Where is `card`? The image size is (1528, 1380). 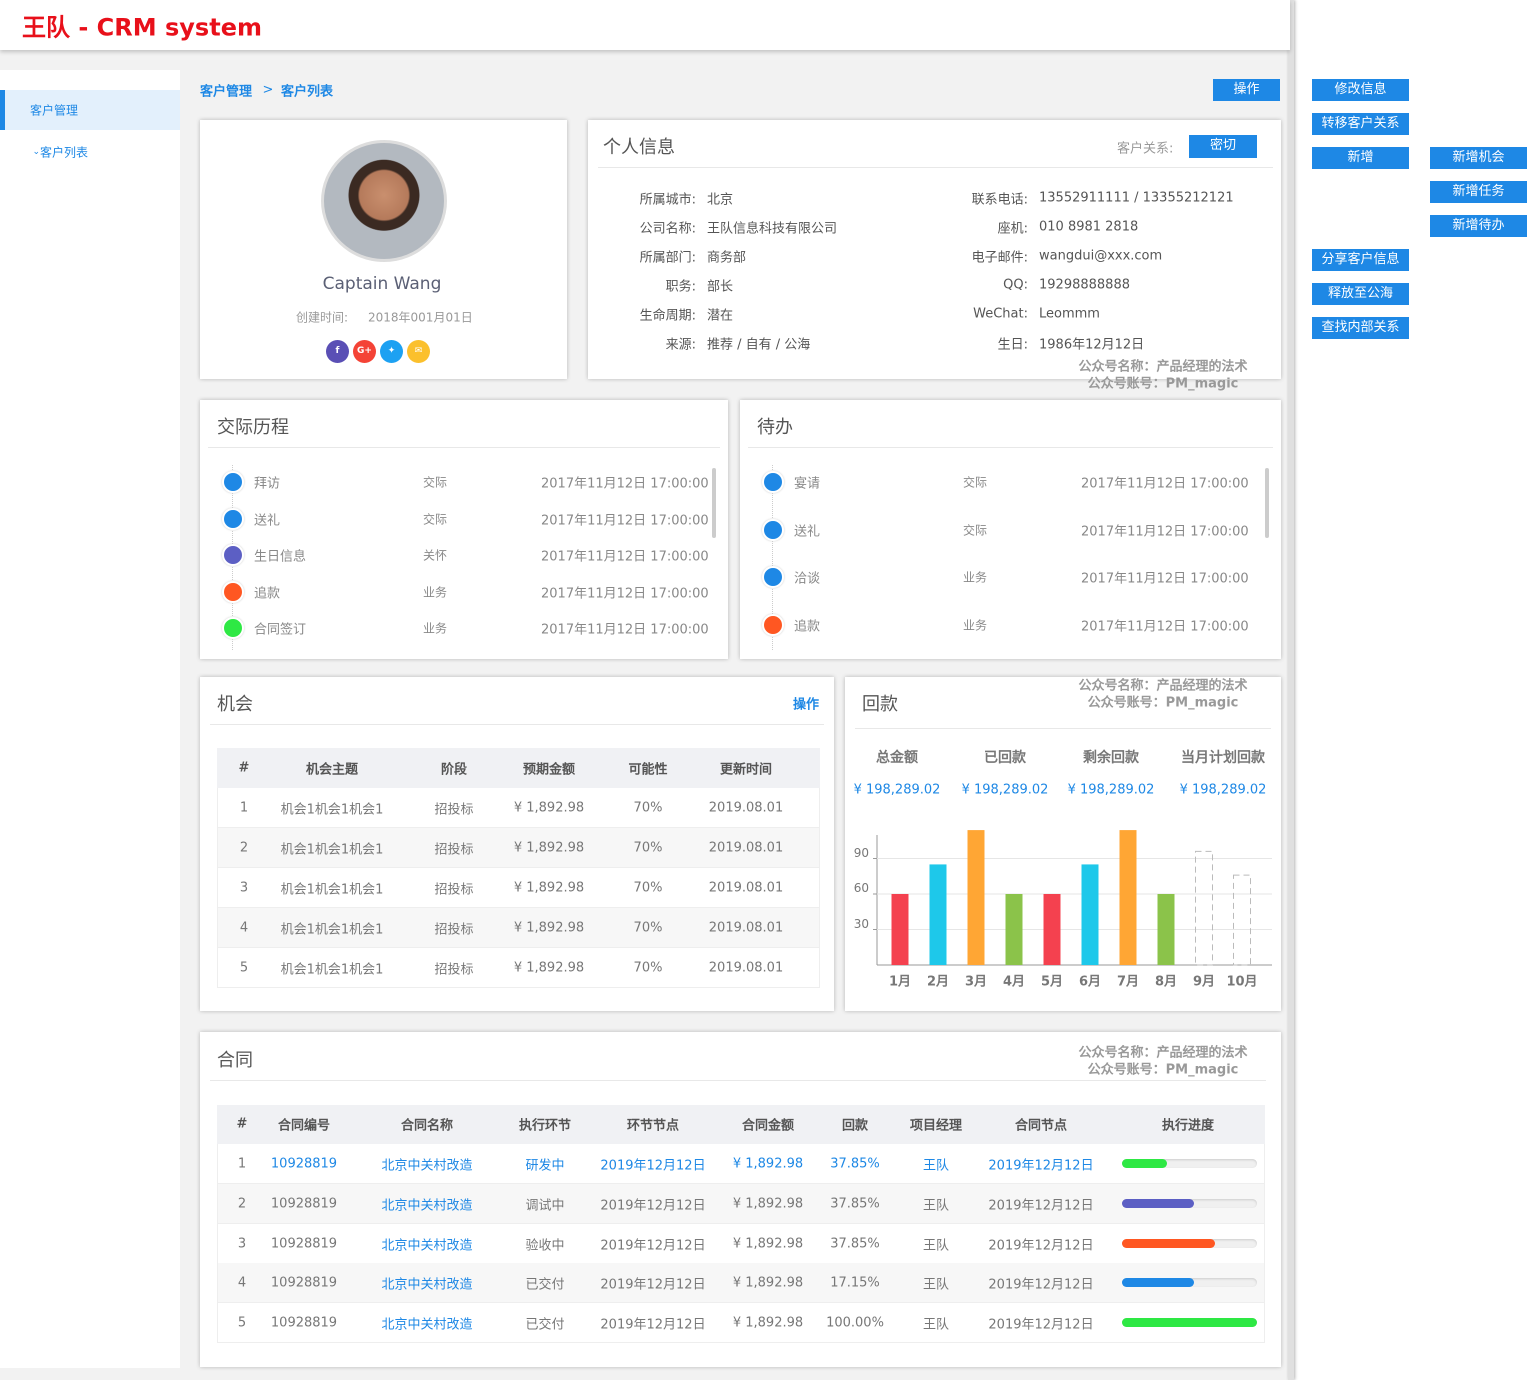
card is located at coordinates (1010, 529).